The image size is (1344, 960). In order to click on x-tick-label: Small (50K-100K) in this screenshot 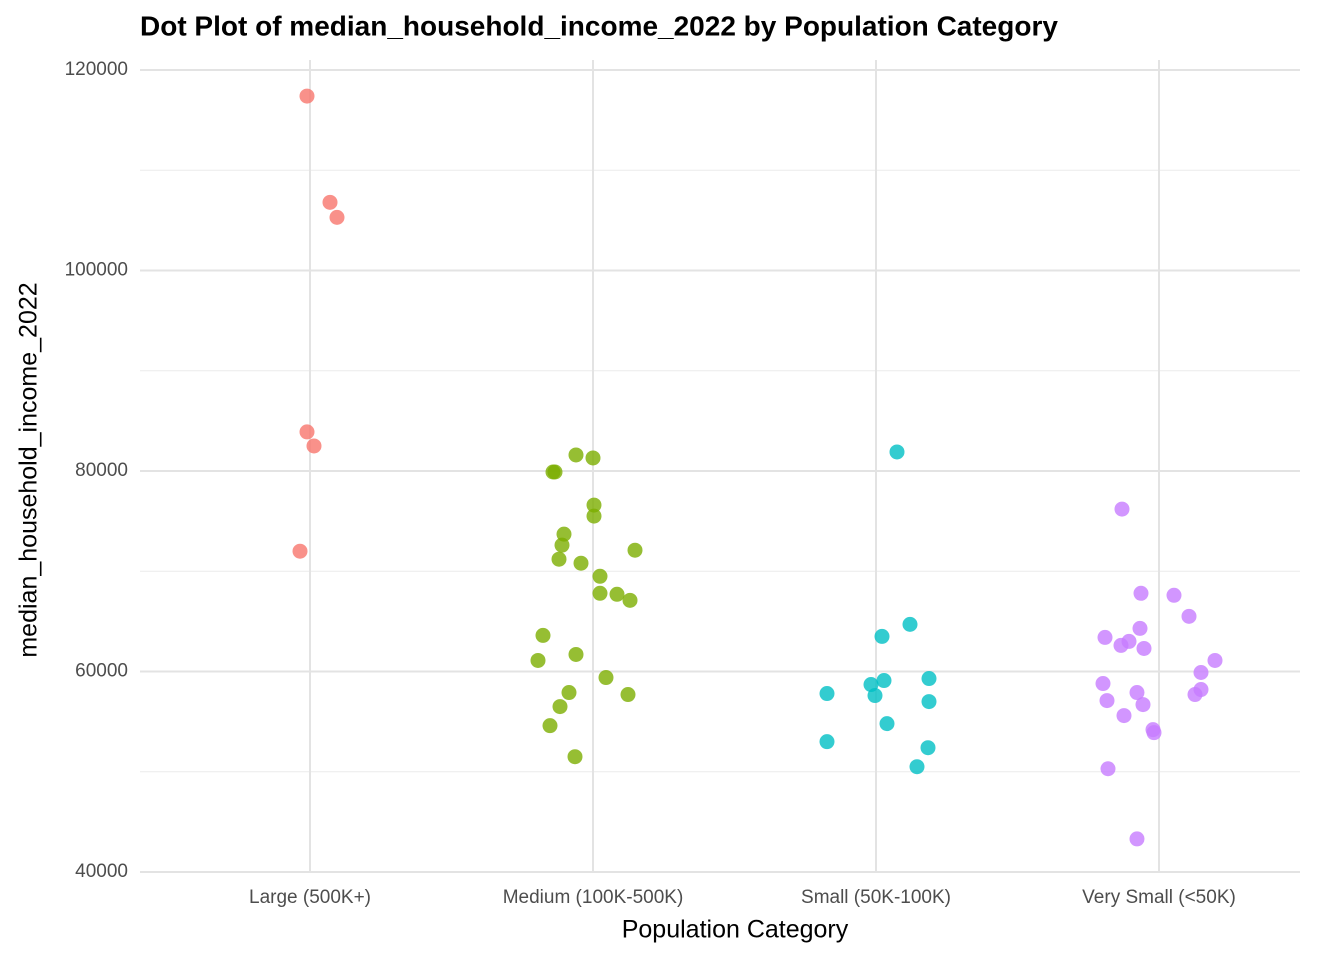, I will do `click(876, 897)`.